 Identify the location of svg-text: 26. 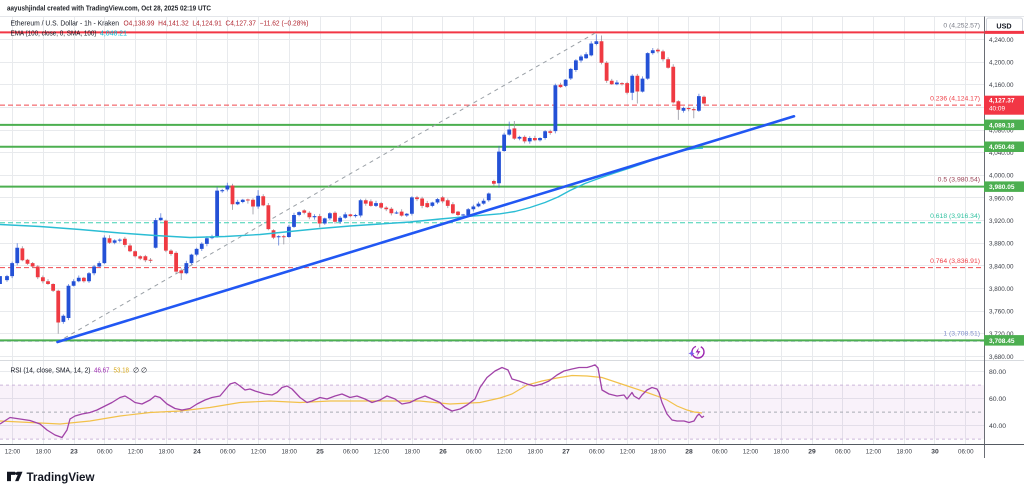
(443, 452).